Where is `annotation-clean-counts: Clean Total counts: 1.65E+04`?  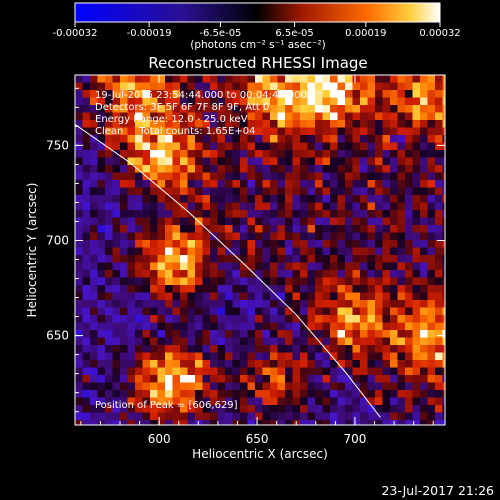
annotation-clean-counts: Clean Total counts: 1.65E+04 is located at coordinates (175, 131).